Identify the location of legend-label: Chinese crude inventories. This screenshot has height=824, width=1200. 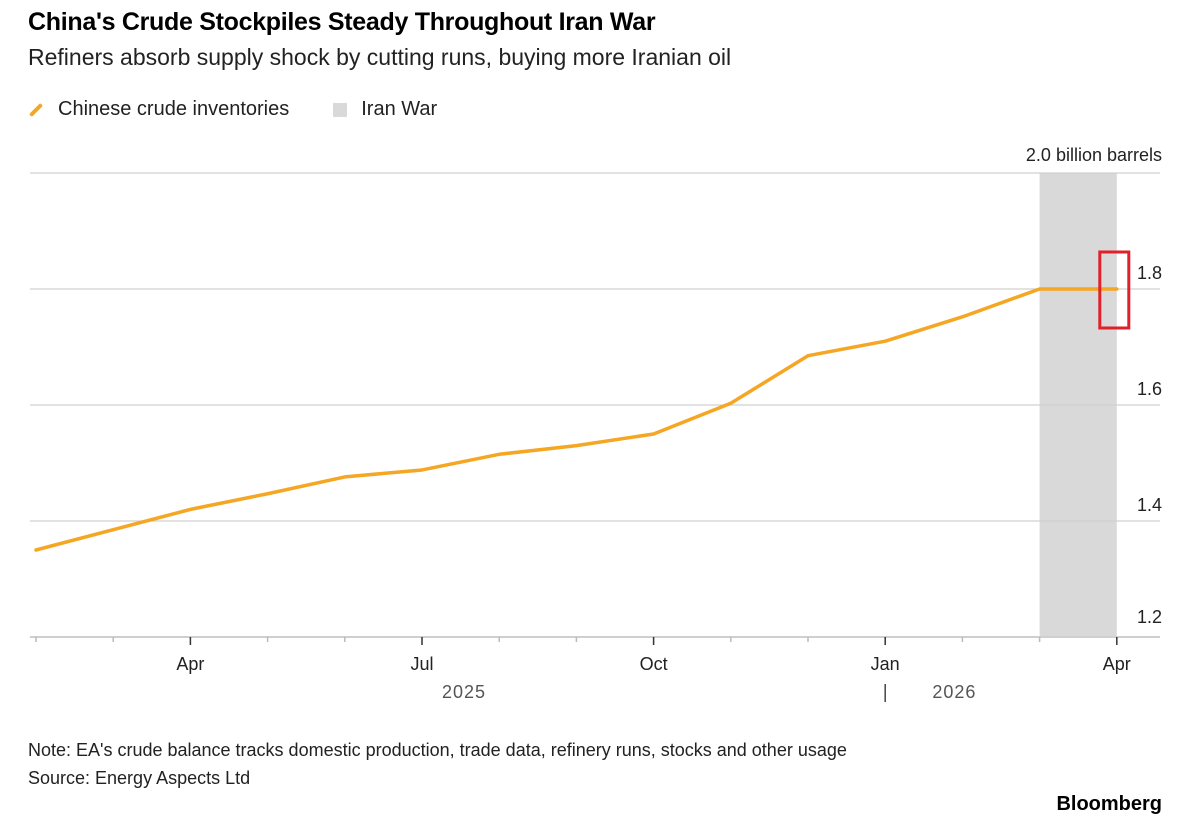
(174, 109).